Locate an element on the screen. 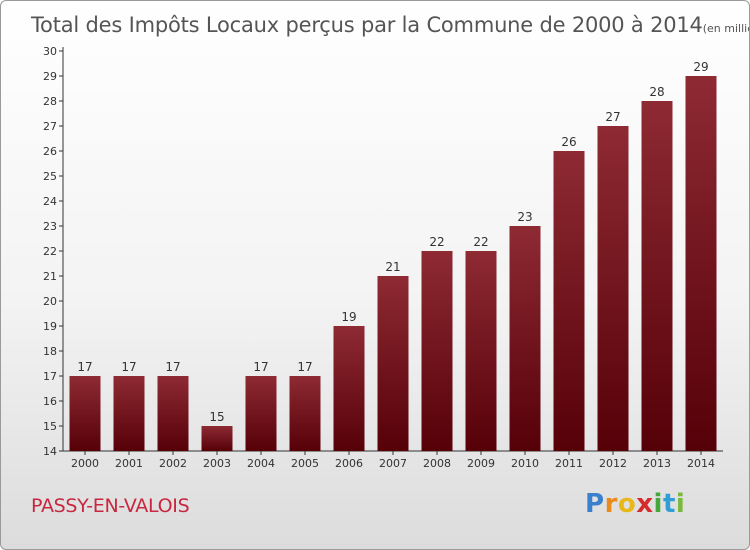  y-tick-label: 25 is located at coordinates (50, 176).